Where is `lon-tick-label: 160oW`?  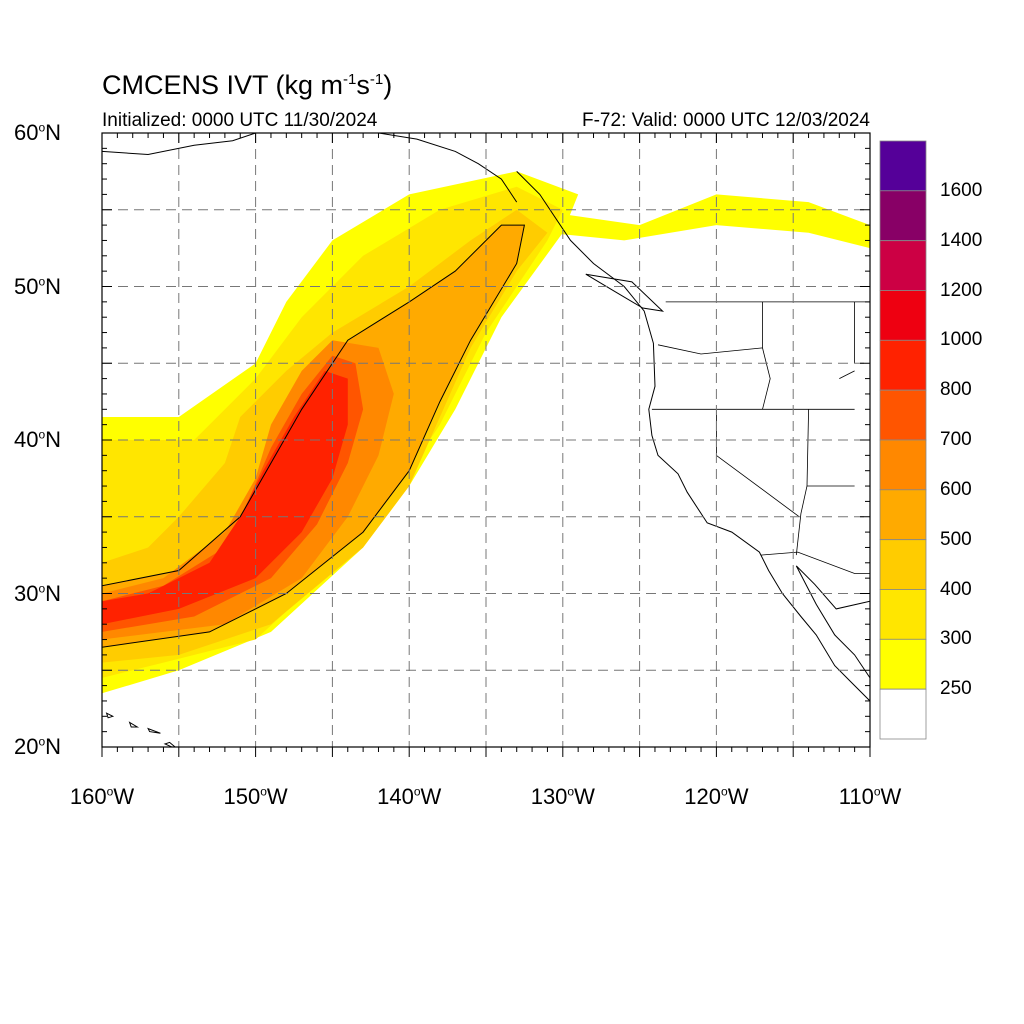 lon-tick-label: 160oW is located at coordinates (102, 796).